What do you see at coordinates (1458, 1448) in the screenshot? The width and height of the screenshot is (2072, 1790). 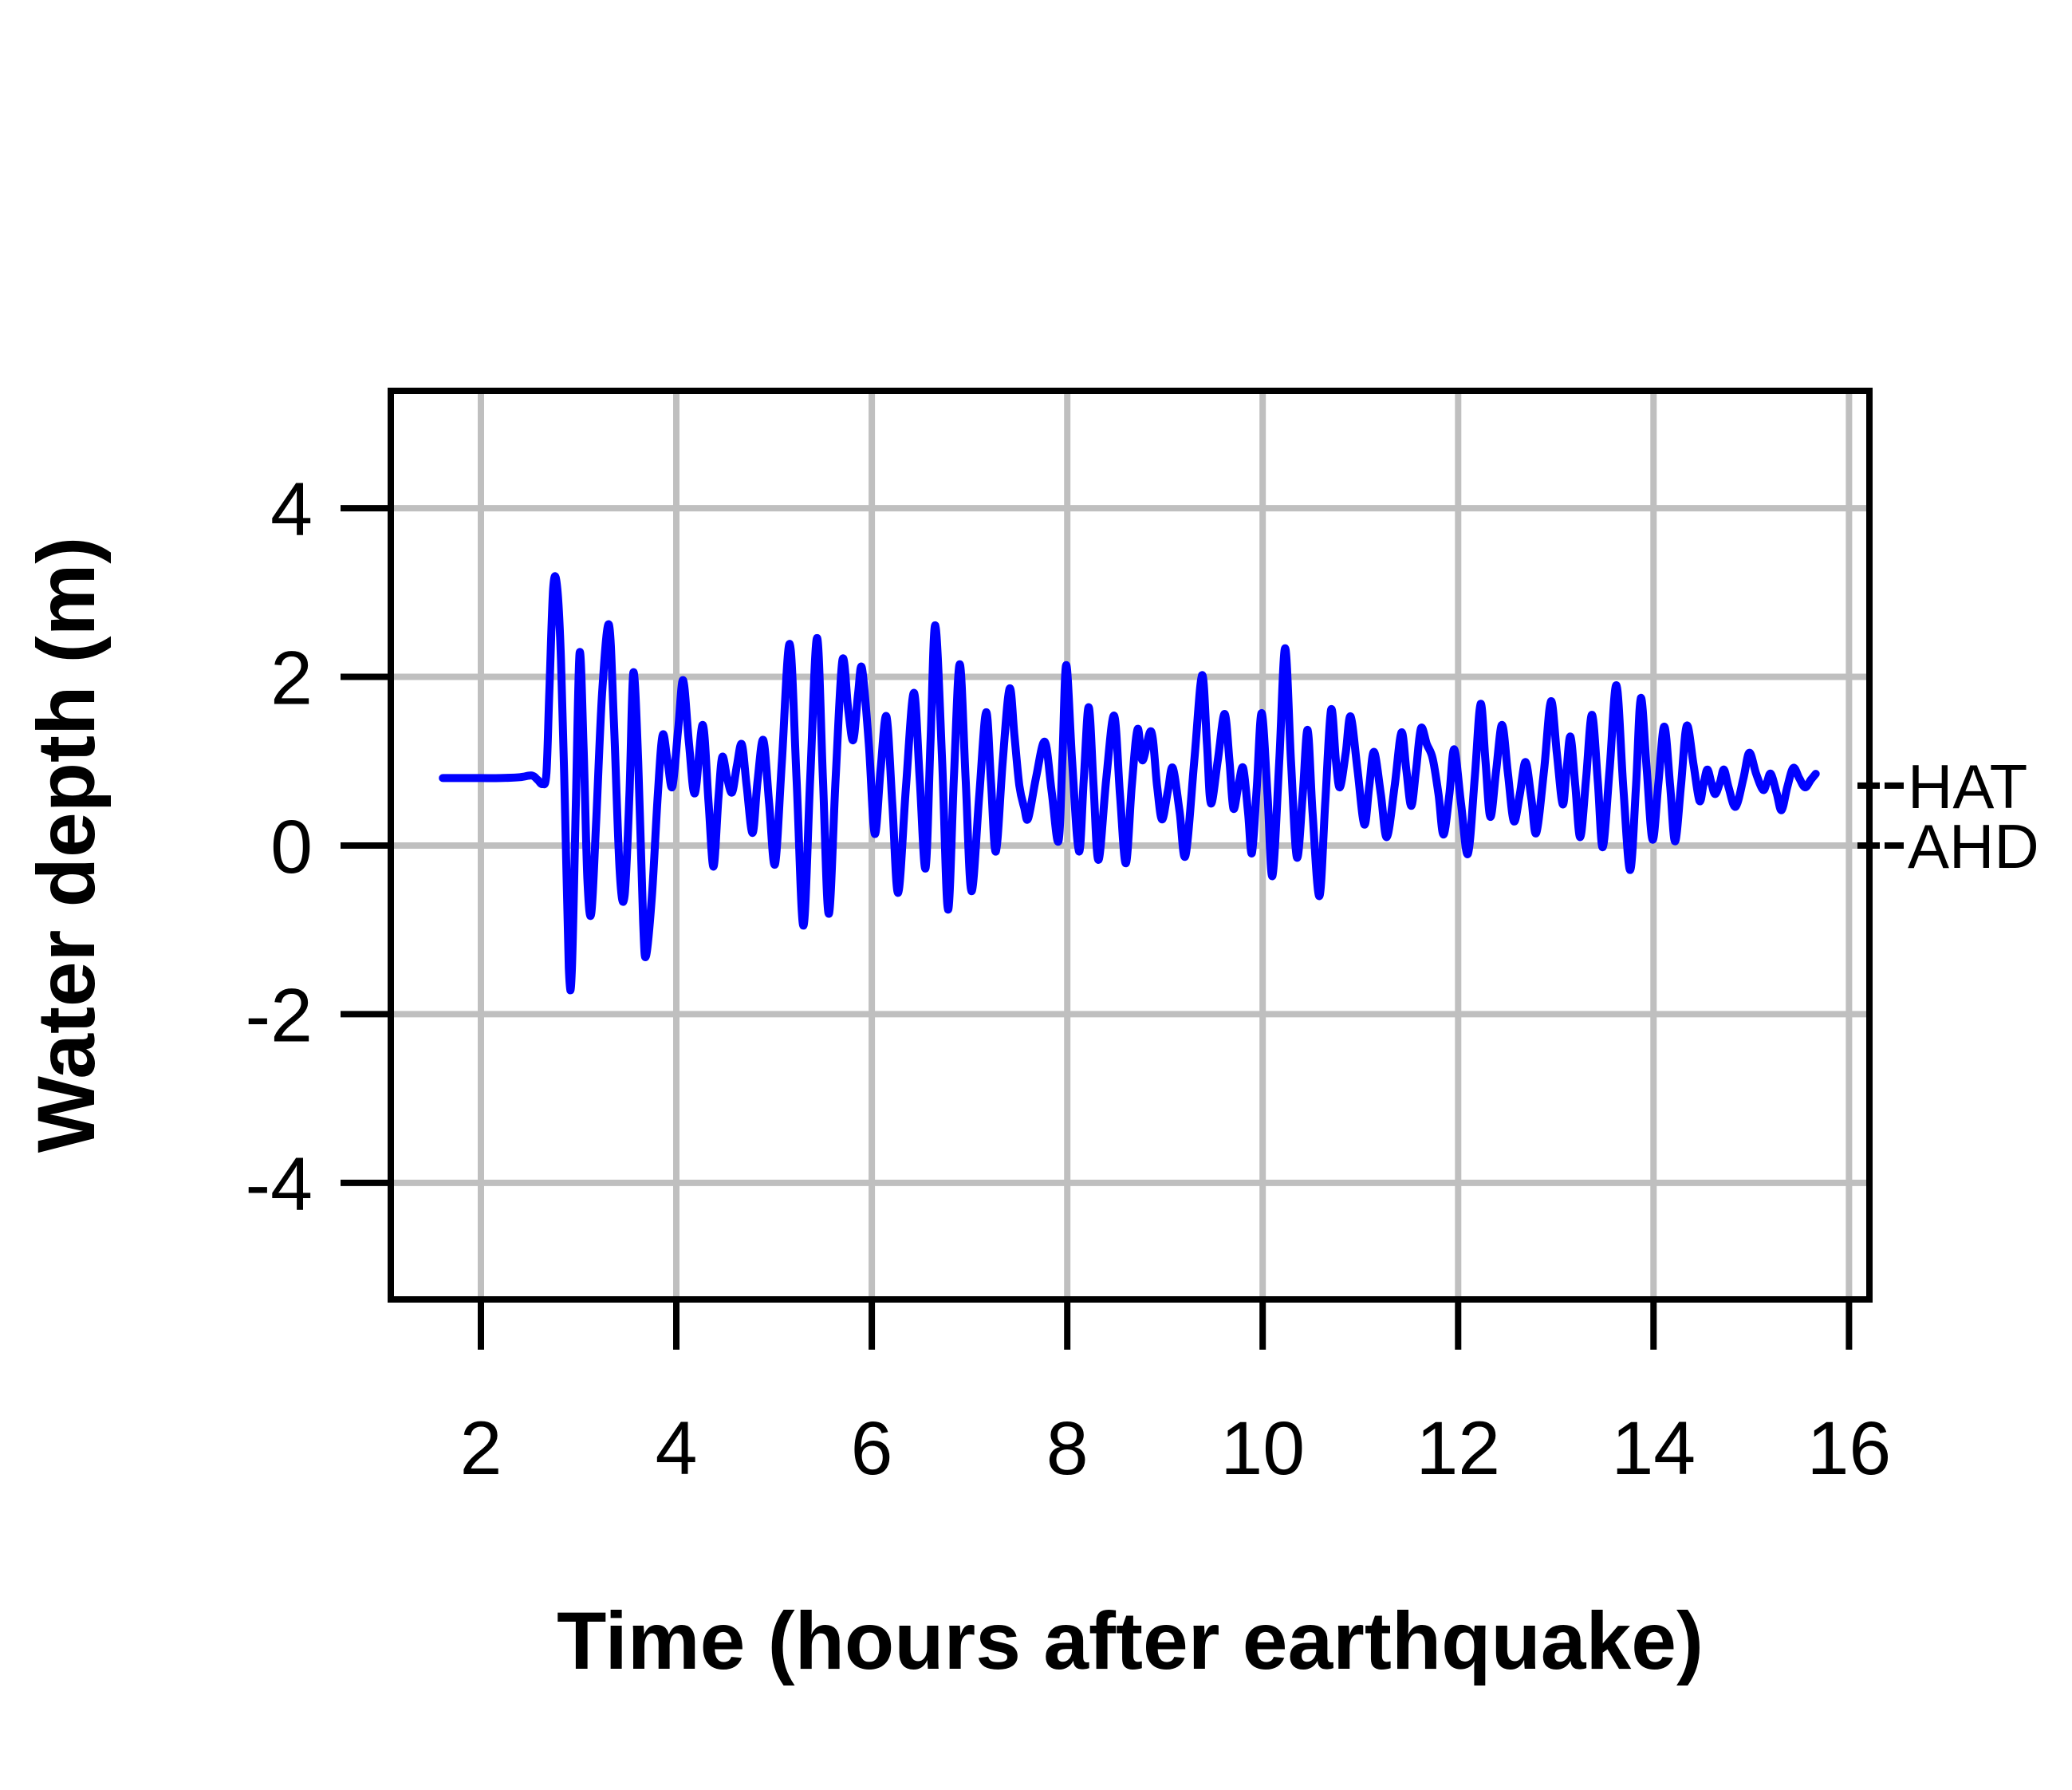 I see `x-tick-label: 12` at bounding box center [1458, 1448].